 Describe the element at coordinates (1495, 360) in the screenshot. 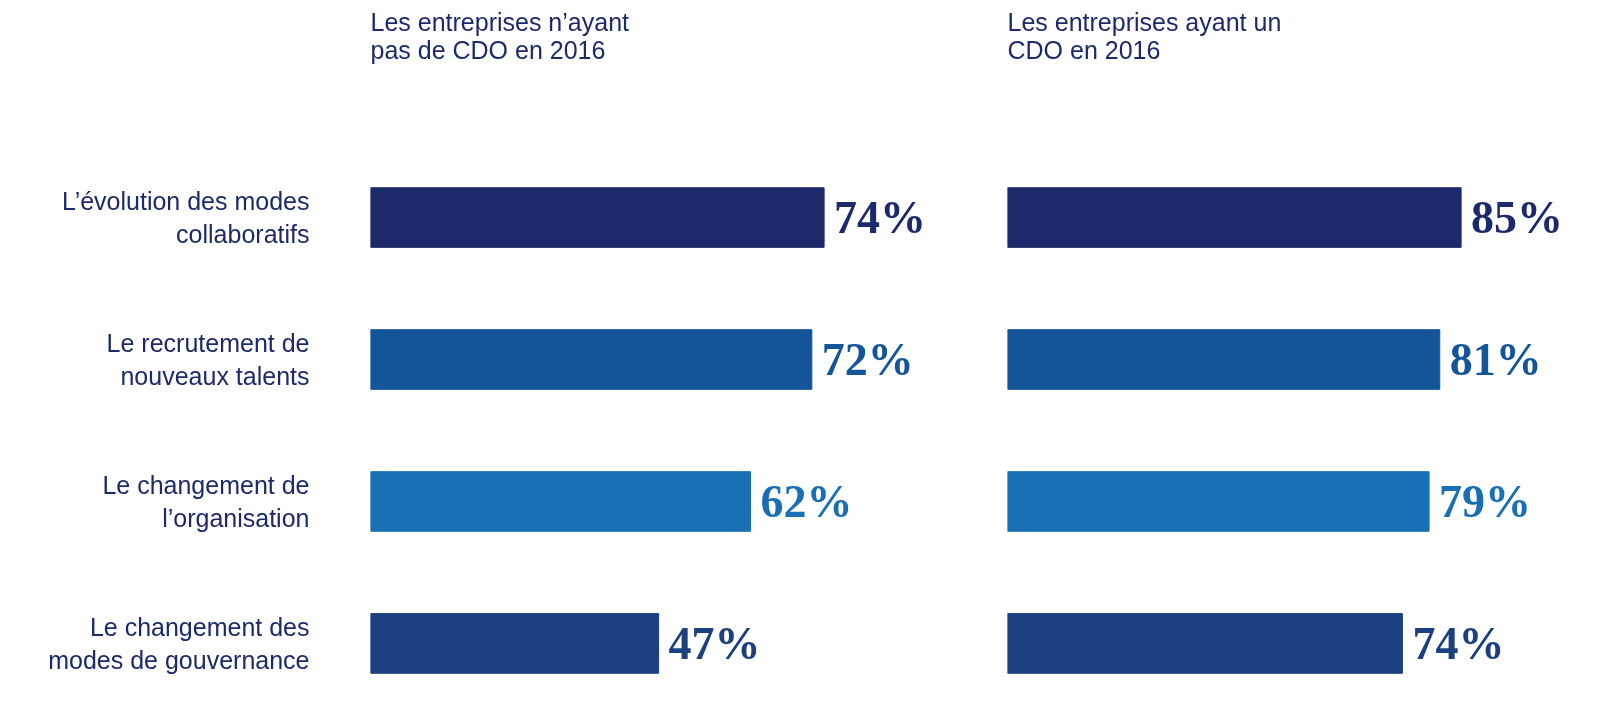

I see `data-label: 81%` at that location.